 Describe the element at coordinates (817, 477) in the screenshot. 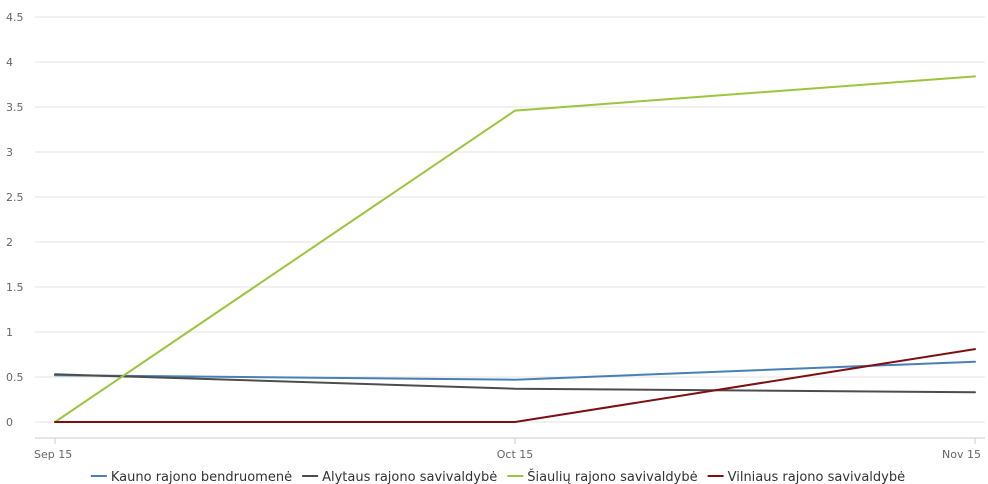

I see `legend-label: Vilniaus rajono savivaldybė` at that location.